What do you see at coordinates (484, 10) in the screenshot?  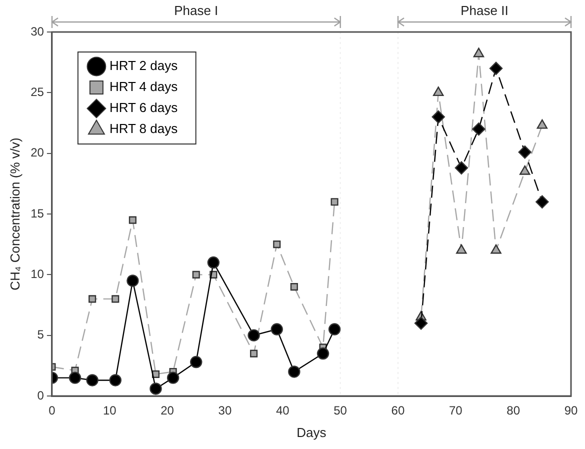 I see `text: Phase II` at bounding box center [484, 10].